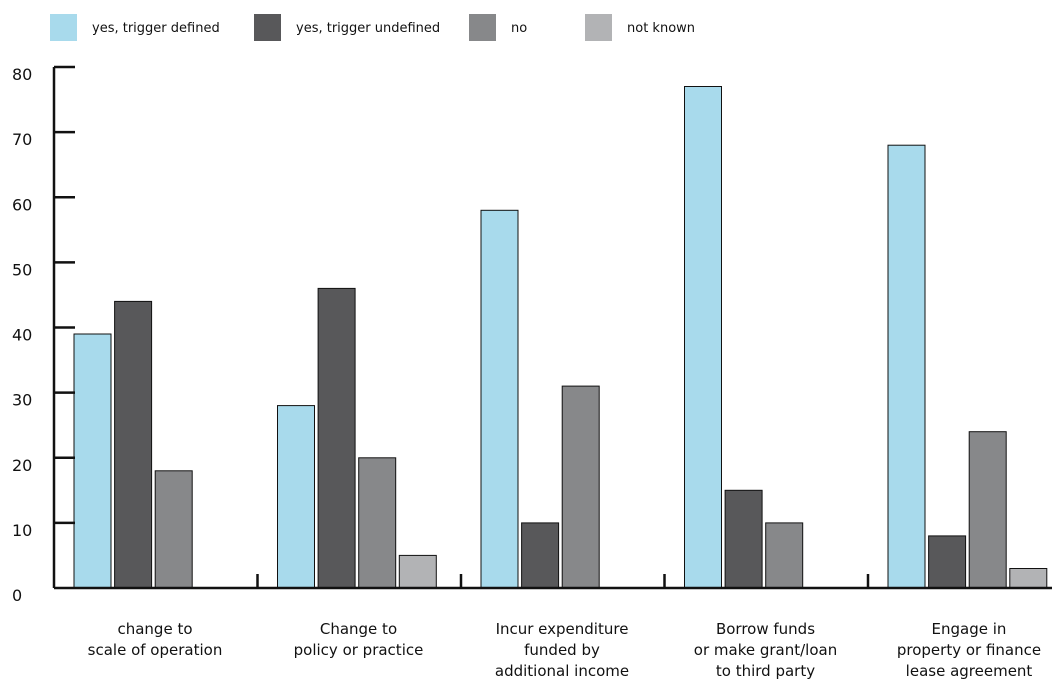 This screenshot has height=680, width=1056. What do you see at coordinates (155, 639) in the screenshot?
I see `category-label-0: change to scale of operation` at bounding box center [155, 639].